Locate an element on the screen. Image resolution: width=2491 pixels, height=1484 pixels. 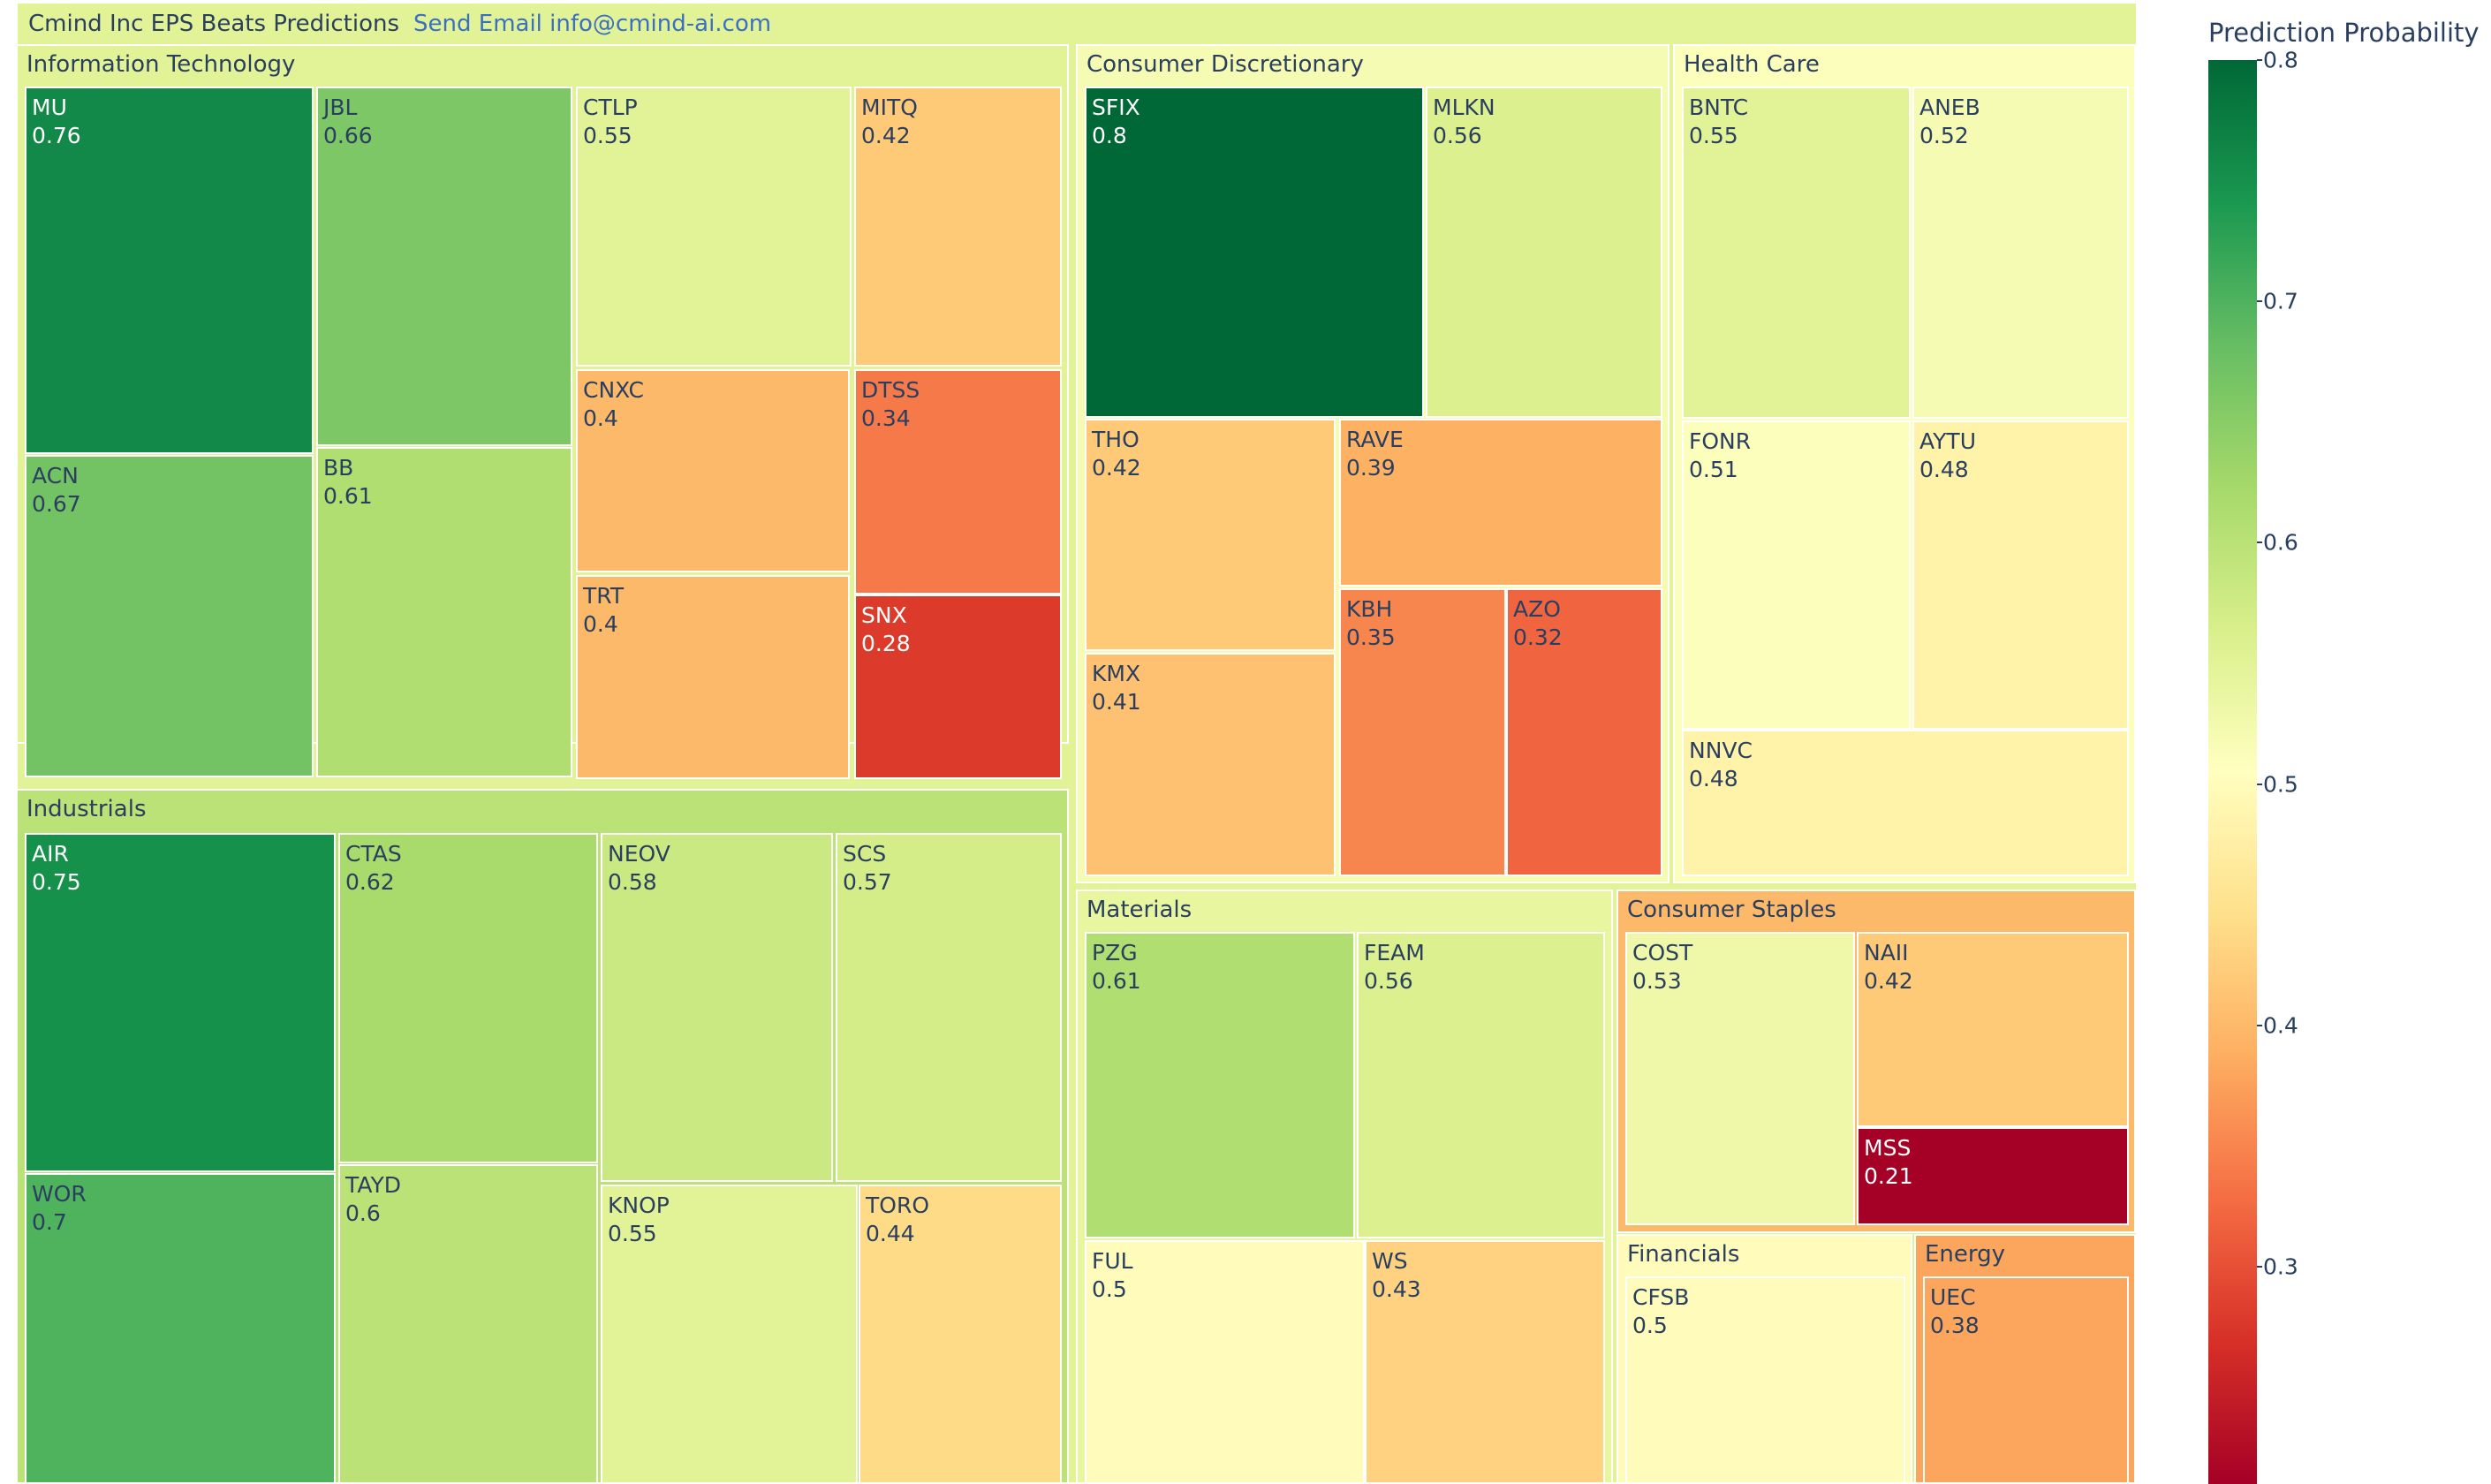
tile-label: MLKN 0.56 is located at coordinates (1464, 122).